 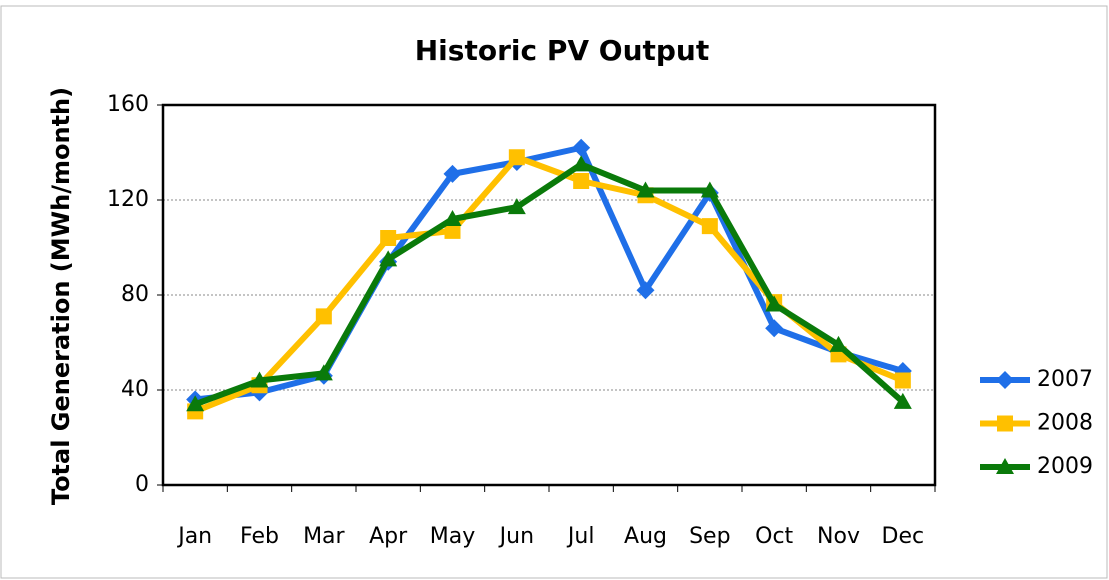 What do you see at coordinates (259, 536) in the screenshot?
I see `x-tick-label: Feb` at bounding box center [259, 536].